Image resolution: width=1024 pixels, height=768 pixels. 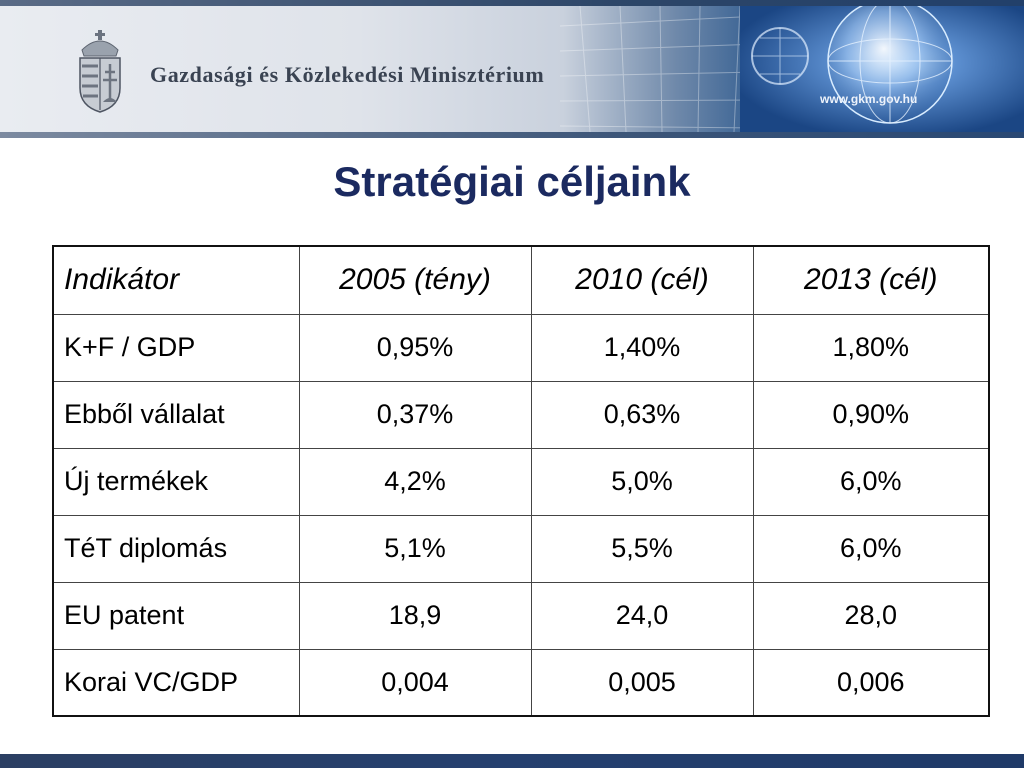 I want to click on table-row: EU patent 18,9 24,0 28,0, so click(x=521, y=615).